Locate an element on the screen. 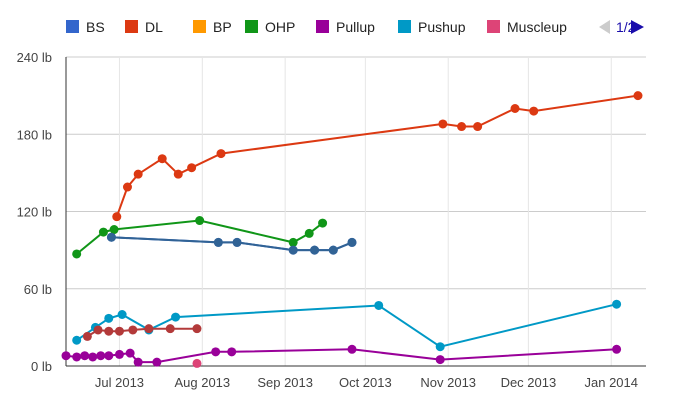 Image resolution: width=676 pixels, height=402 pixels. legend-label: Muscleup is located at coordinates (537, 27).